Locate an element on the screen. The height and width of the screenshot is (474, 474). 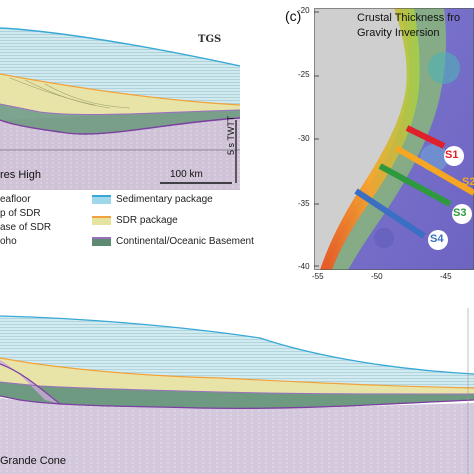
profile-label-s3: S3 is located at coordinates (460, 213).